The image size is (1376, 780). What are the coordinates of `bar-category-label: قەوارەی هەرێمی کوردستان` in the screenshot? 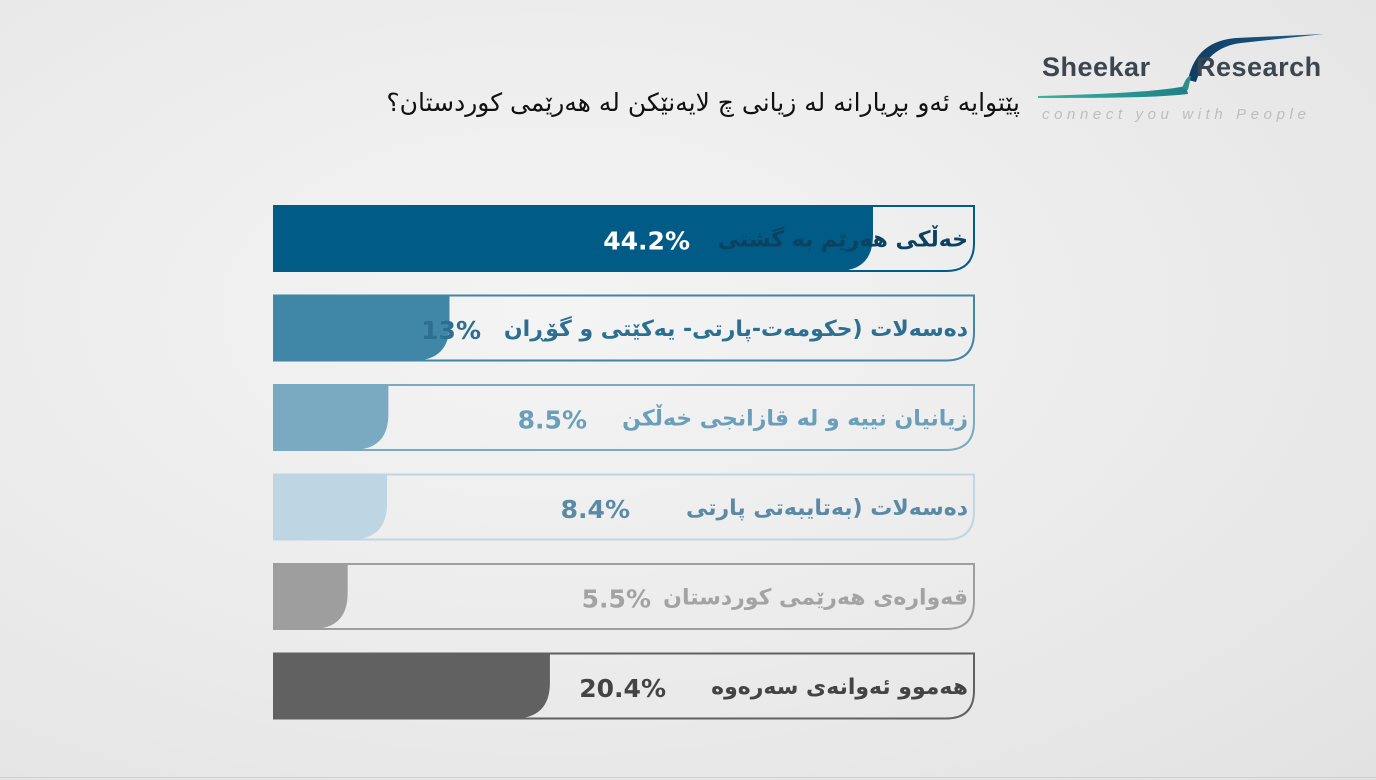 It's located at (815, 598).